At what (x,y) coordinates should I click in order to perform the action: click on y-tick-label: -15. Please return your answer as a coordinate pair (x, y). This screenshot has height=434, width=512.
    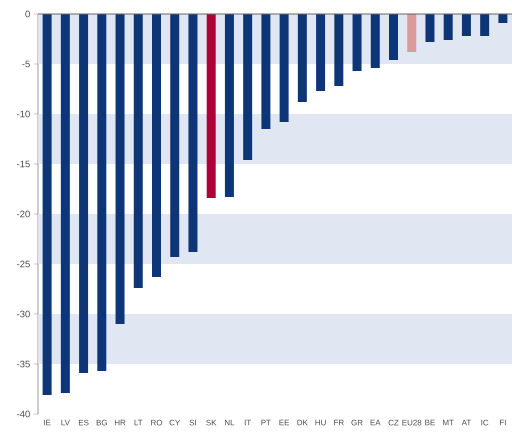
    Looking at the image, I should click on (23, 164).